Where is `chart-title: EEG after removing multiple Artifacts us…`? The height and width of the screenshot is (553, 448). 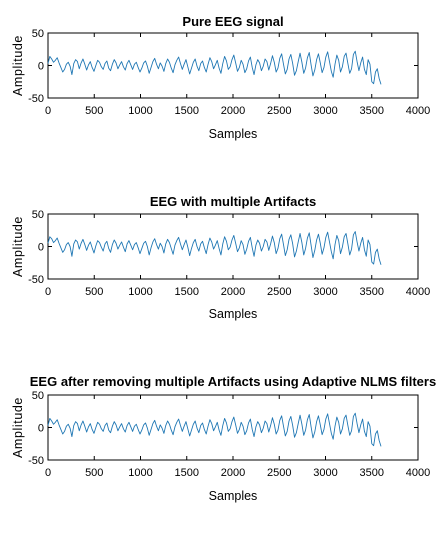 chart-title: EEG after removing multiple Artifacts us… is located at coordinates (233, 381).